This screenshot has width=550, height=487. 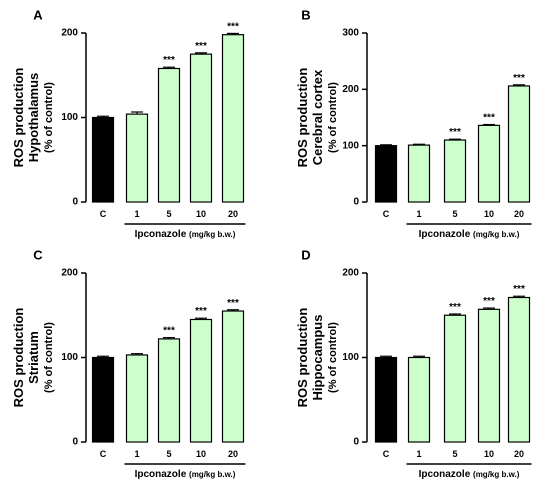 What do you see at coordinates (317, 117) in the screenshot?
I see `y-axis-title-line2: Cerebral cortex` at bounding box center [317, 117].